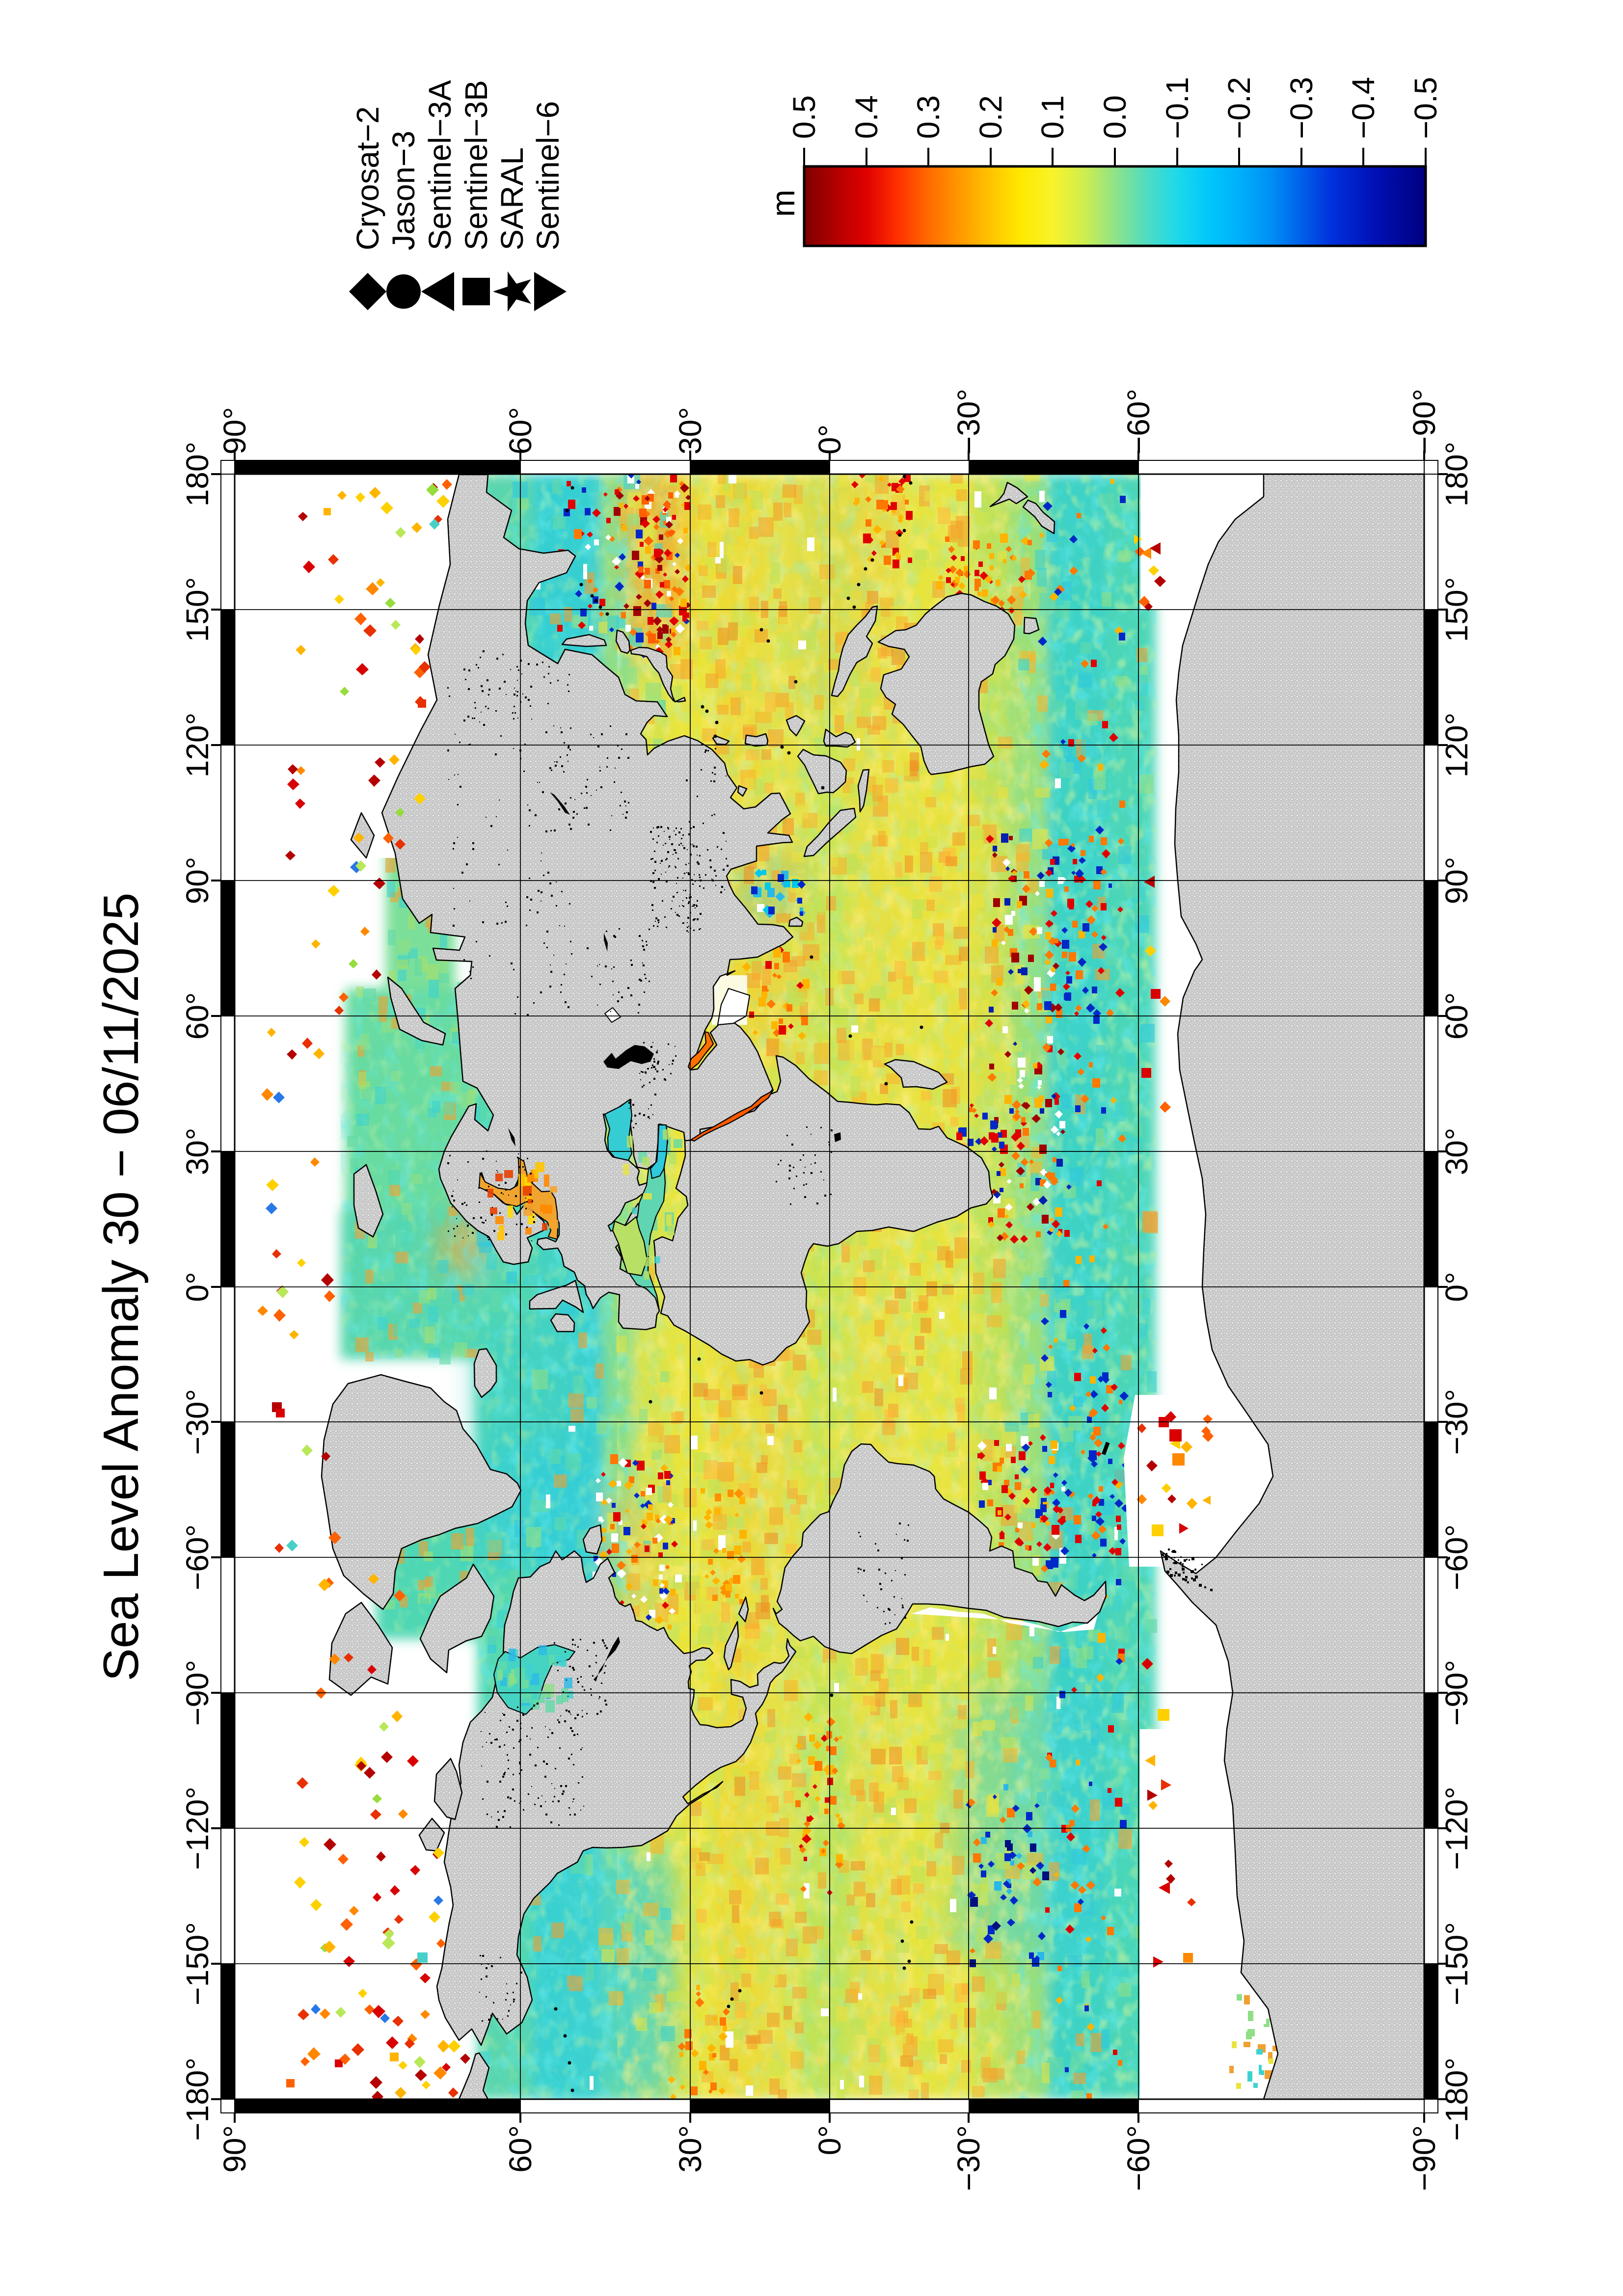  What do you see at coordinates (476, 165) in the screenshot?
I see `svg-text: Sentinel−3B` at bounding box center [476, 165].